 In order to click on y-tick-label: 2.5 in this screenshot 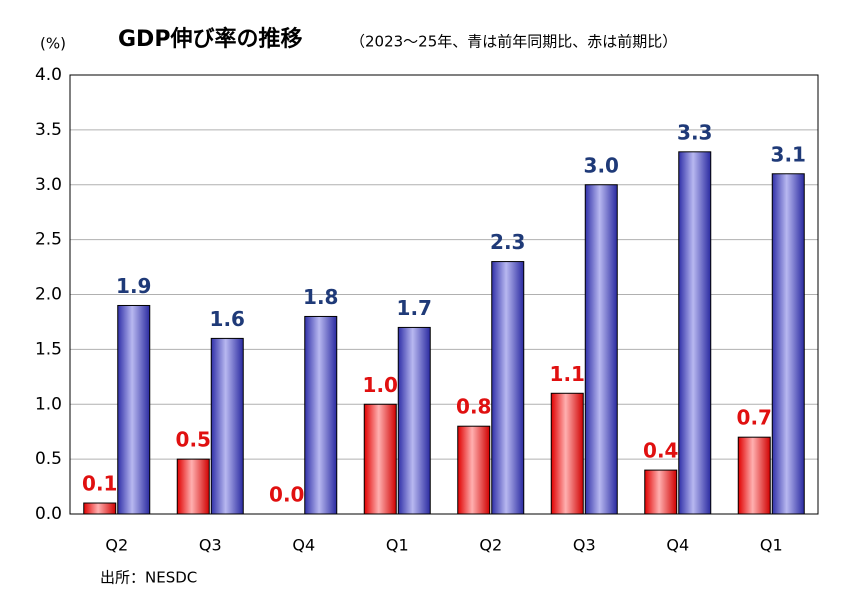, I will do `click(48, 240)`.